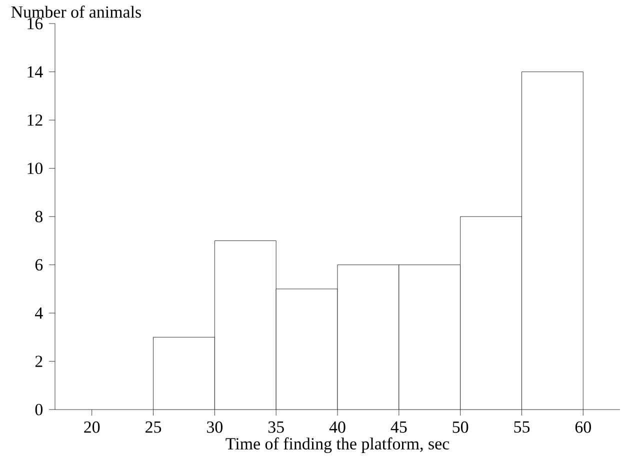 This screenshot has height=468, width=621. What do you see at coordinates (76, 12) in the screenshot?
I see `y-axis-title: Number of animals` at bounding box center [76, 12].